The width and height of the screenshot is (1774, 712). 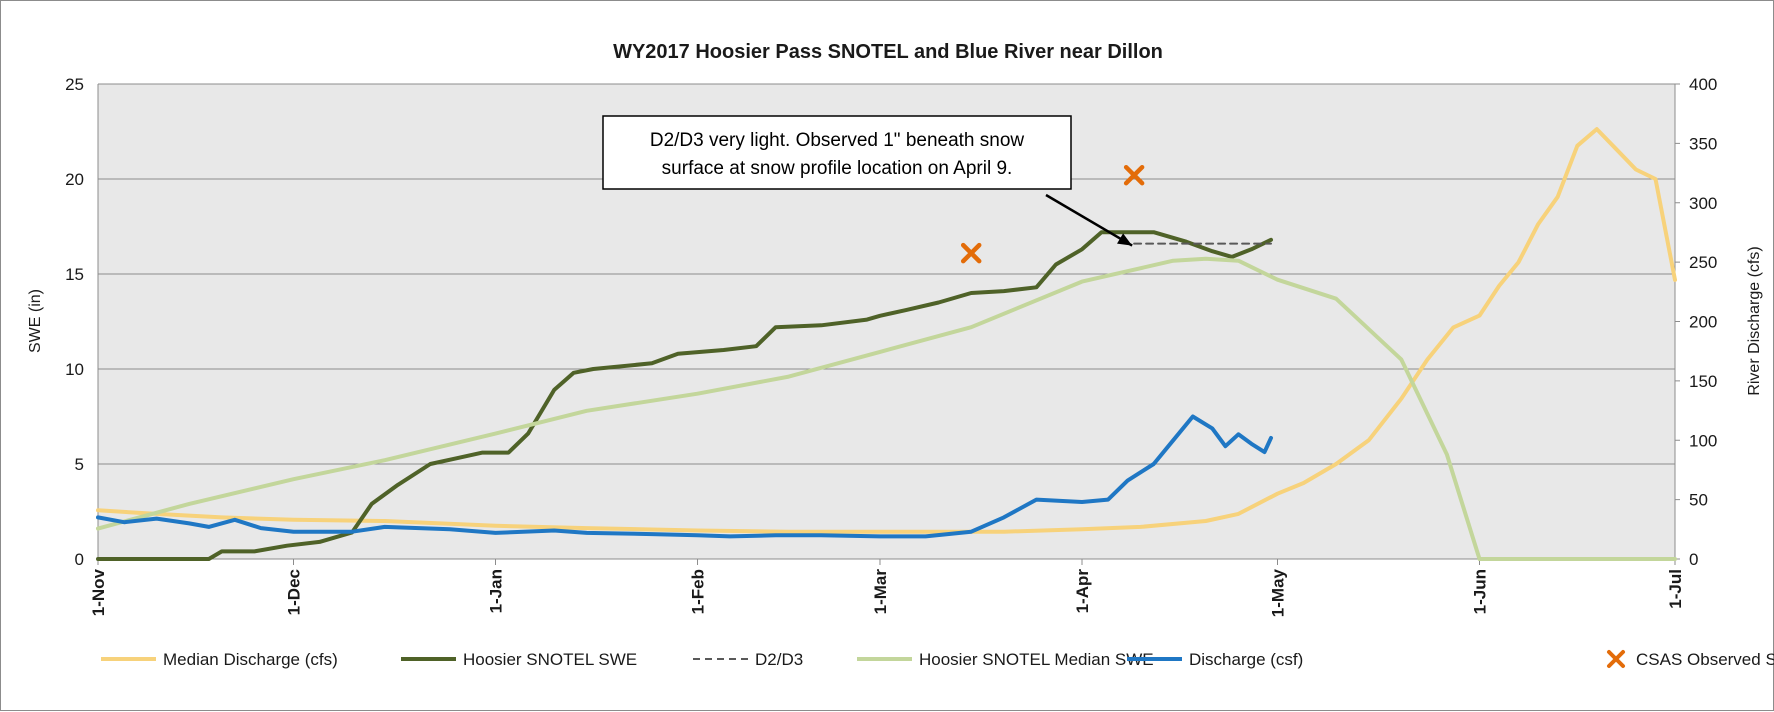 What do you see at coordinates (1703, 440) in the screenshot?
I see `y2-tick-label: 100` at bounding box center [1703, 440].